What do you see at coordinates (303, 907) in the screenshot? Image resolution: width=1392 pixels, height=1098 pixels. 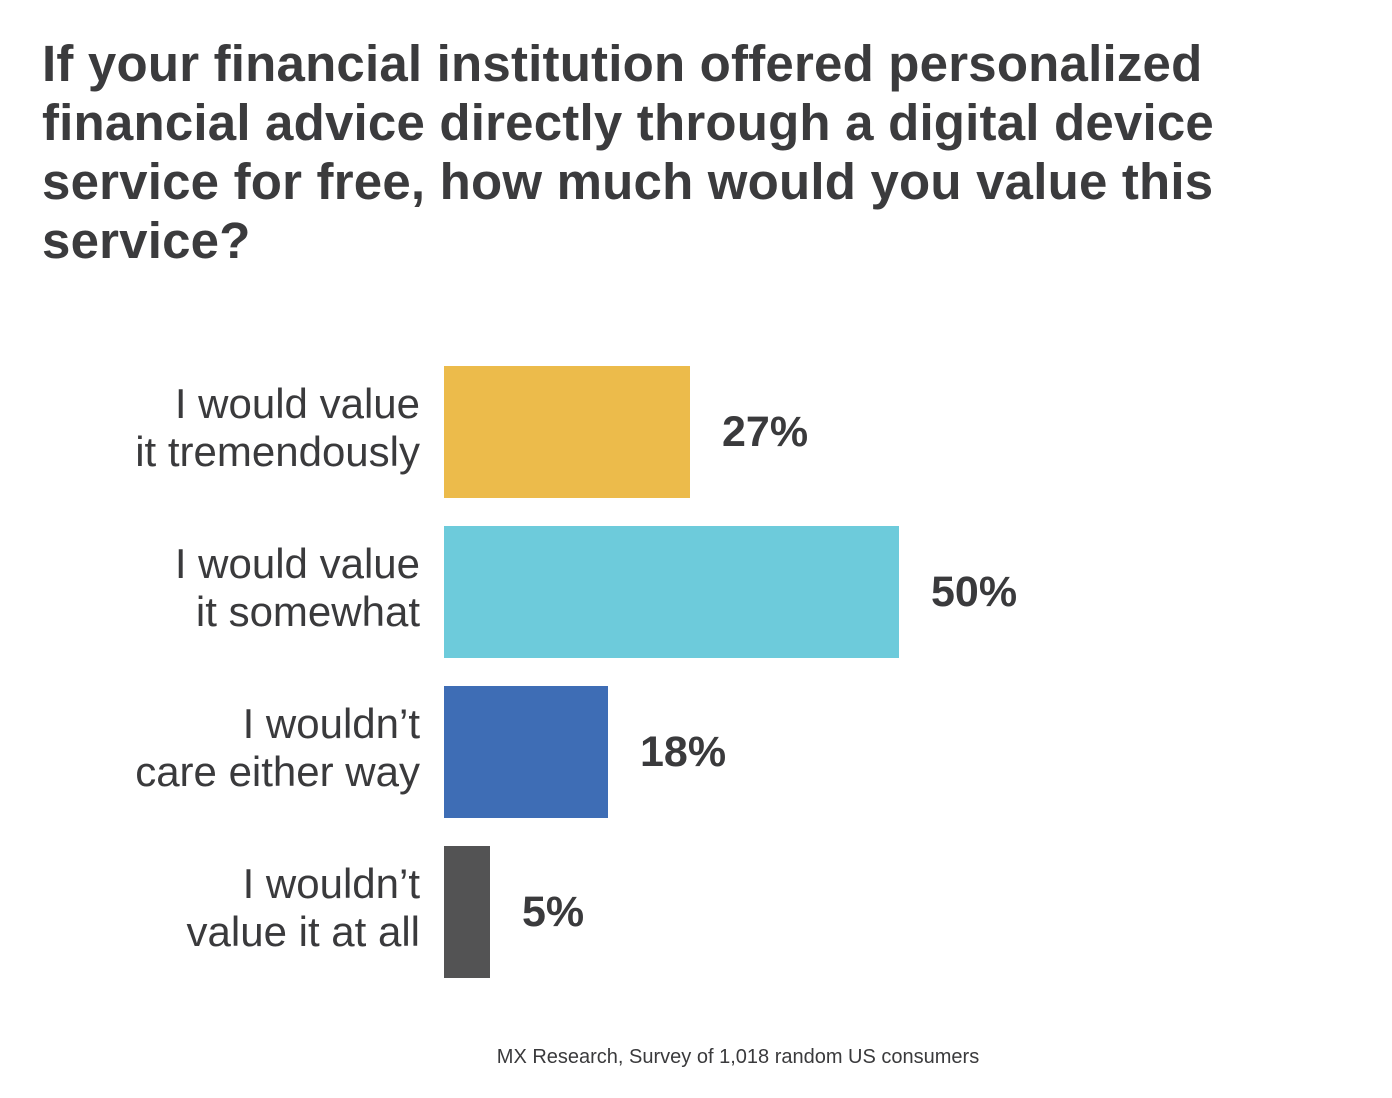 I see `category-label-4: I wouldn’t value it at all` at bounding box center [303, 907].